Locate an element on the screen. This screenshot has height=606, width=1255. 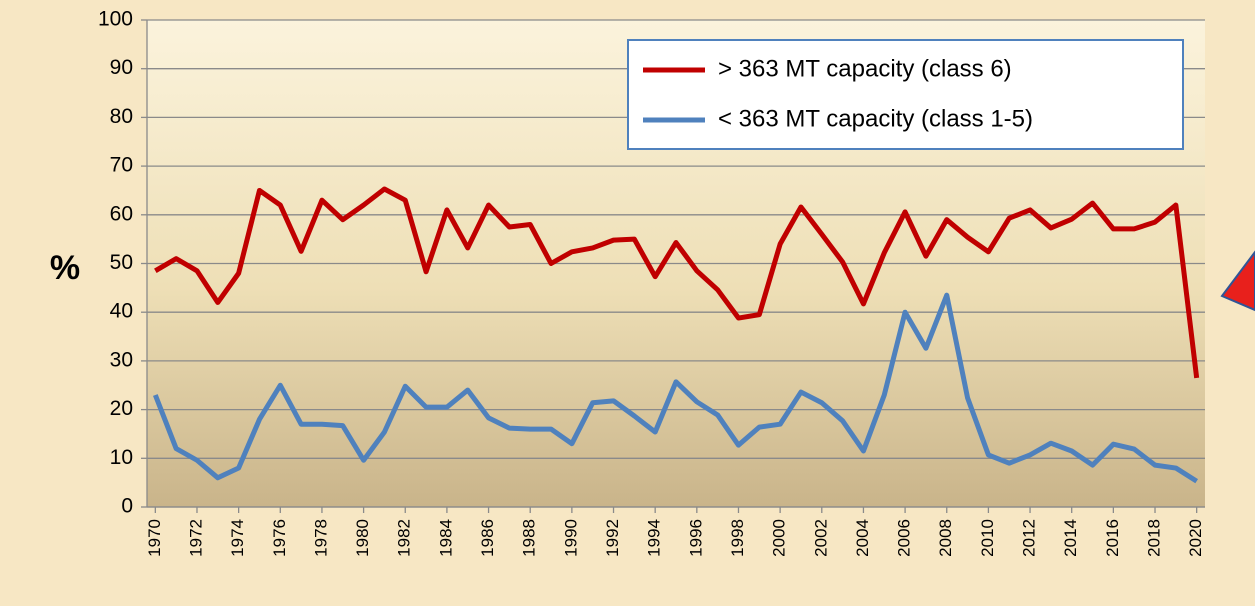
x-tick-label: 2012 is located at coordinates (1029, 538).